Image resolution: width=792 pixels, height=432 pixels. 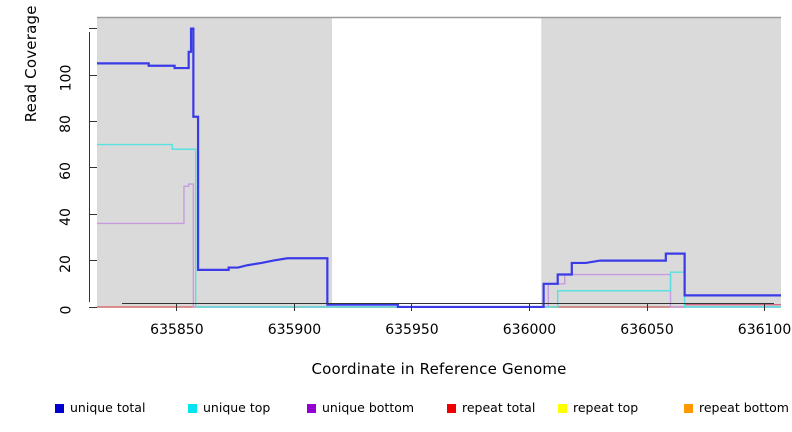 I want to click on x-tick-label: 635900, so click(x=294, y=330).